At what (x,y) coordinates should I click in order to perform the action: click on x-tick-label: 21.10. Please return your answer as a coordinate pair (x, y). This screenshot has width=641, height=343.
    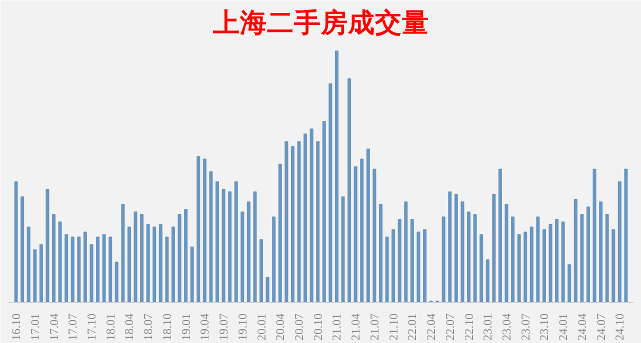
    Looking at the image, I should click on (393, 327).